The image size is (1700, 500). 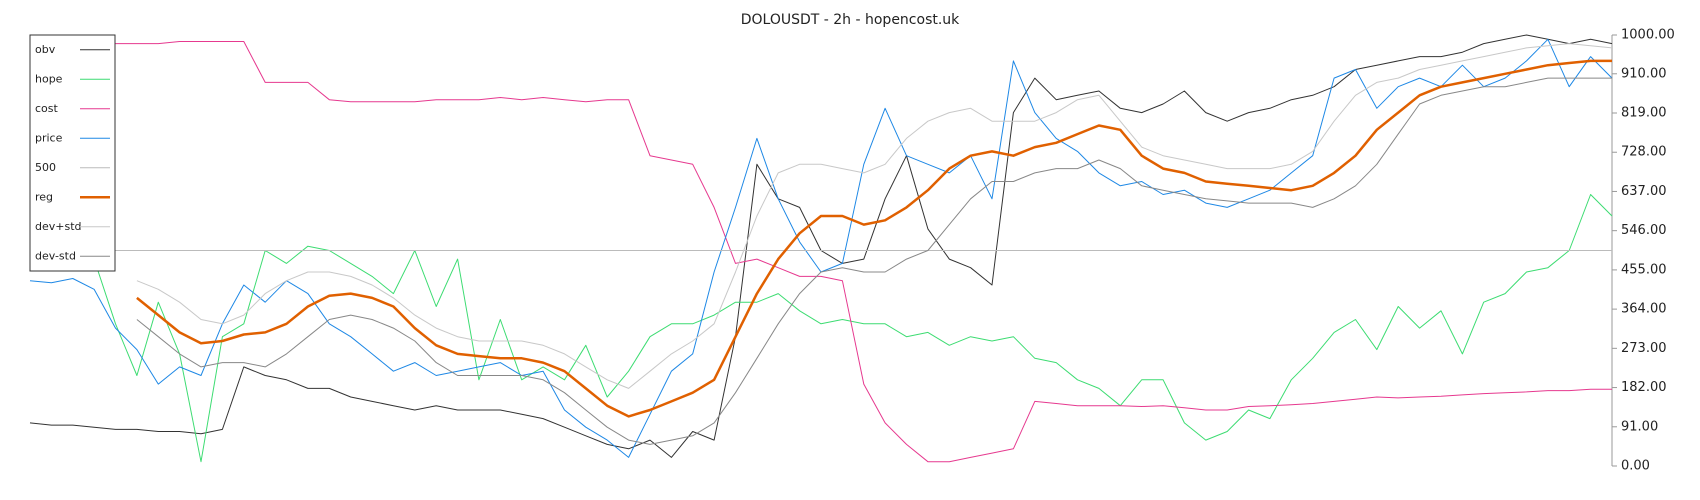 I want to click on legend-label: dev-std, so click(x=55, y=255).